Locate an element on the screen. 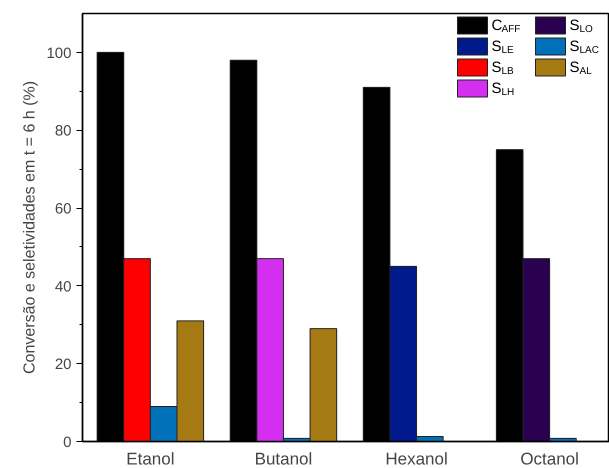  y-tick-label: 40 is located at coordinates (63, 287).